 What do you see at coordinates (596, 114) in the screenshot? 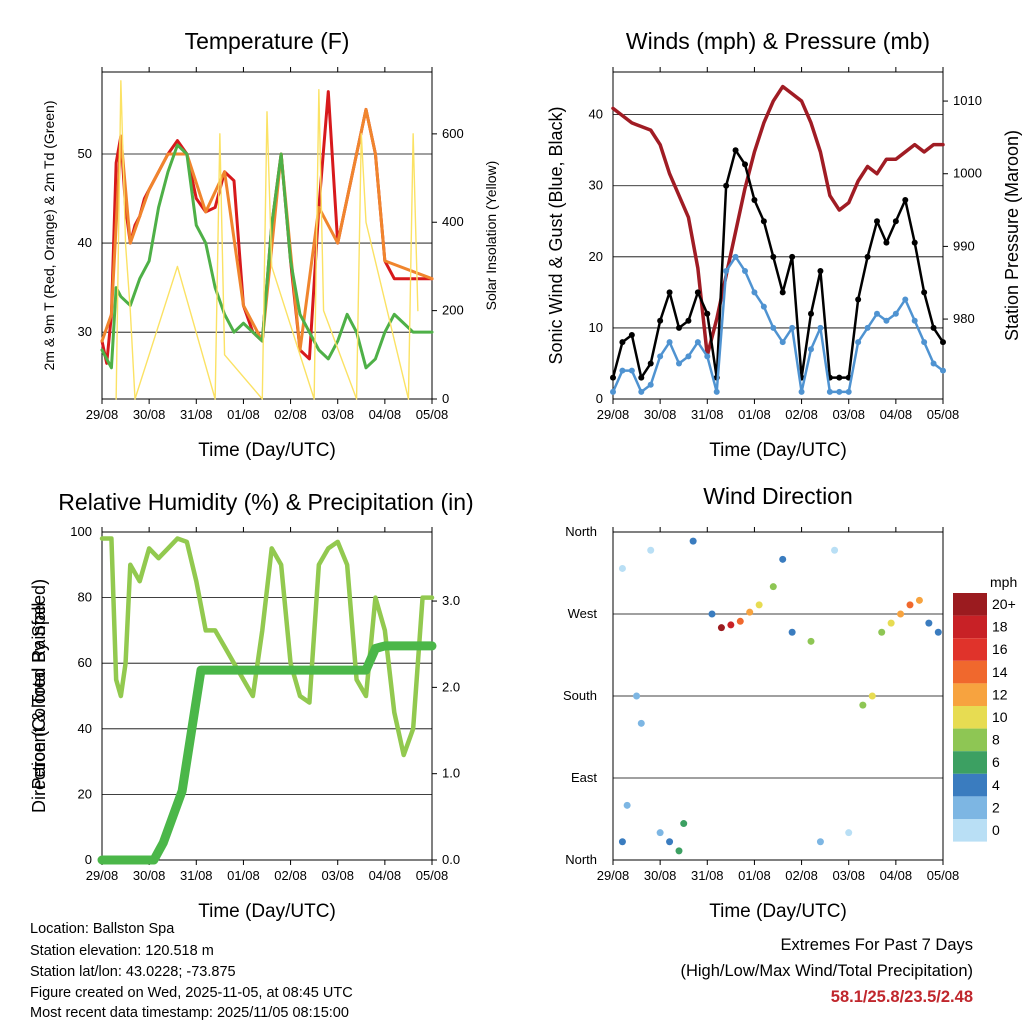
I see `y-tick-label: 40` at bounding box center [596, 114].